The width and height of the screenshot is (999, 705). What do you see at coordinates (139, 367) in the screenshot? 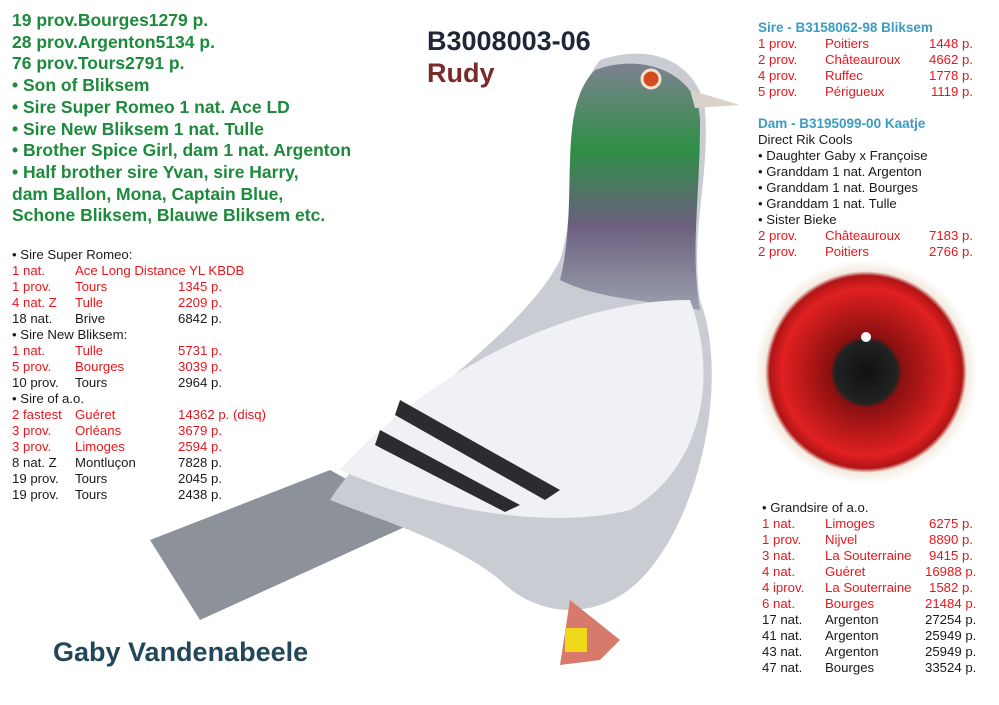
I see `result-row: 5 prov. Bourges 3039 p.` at bounding box center [139, 367].